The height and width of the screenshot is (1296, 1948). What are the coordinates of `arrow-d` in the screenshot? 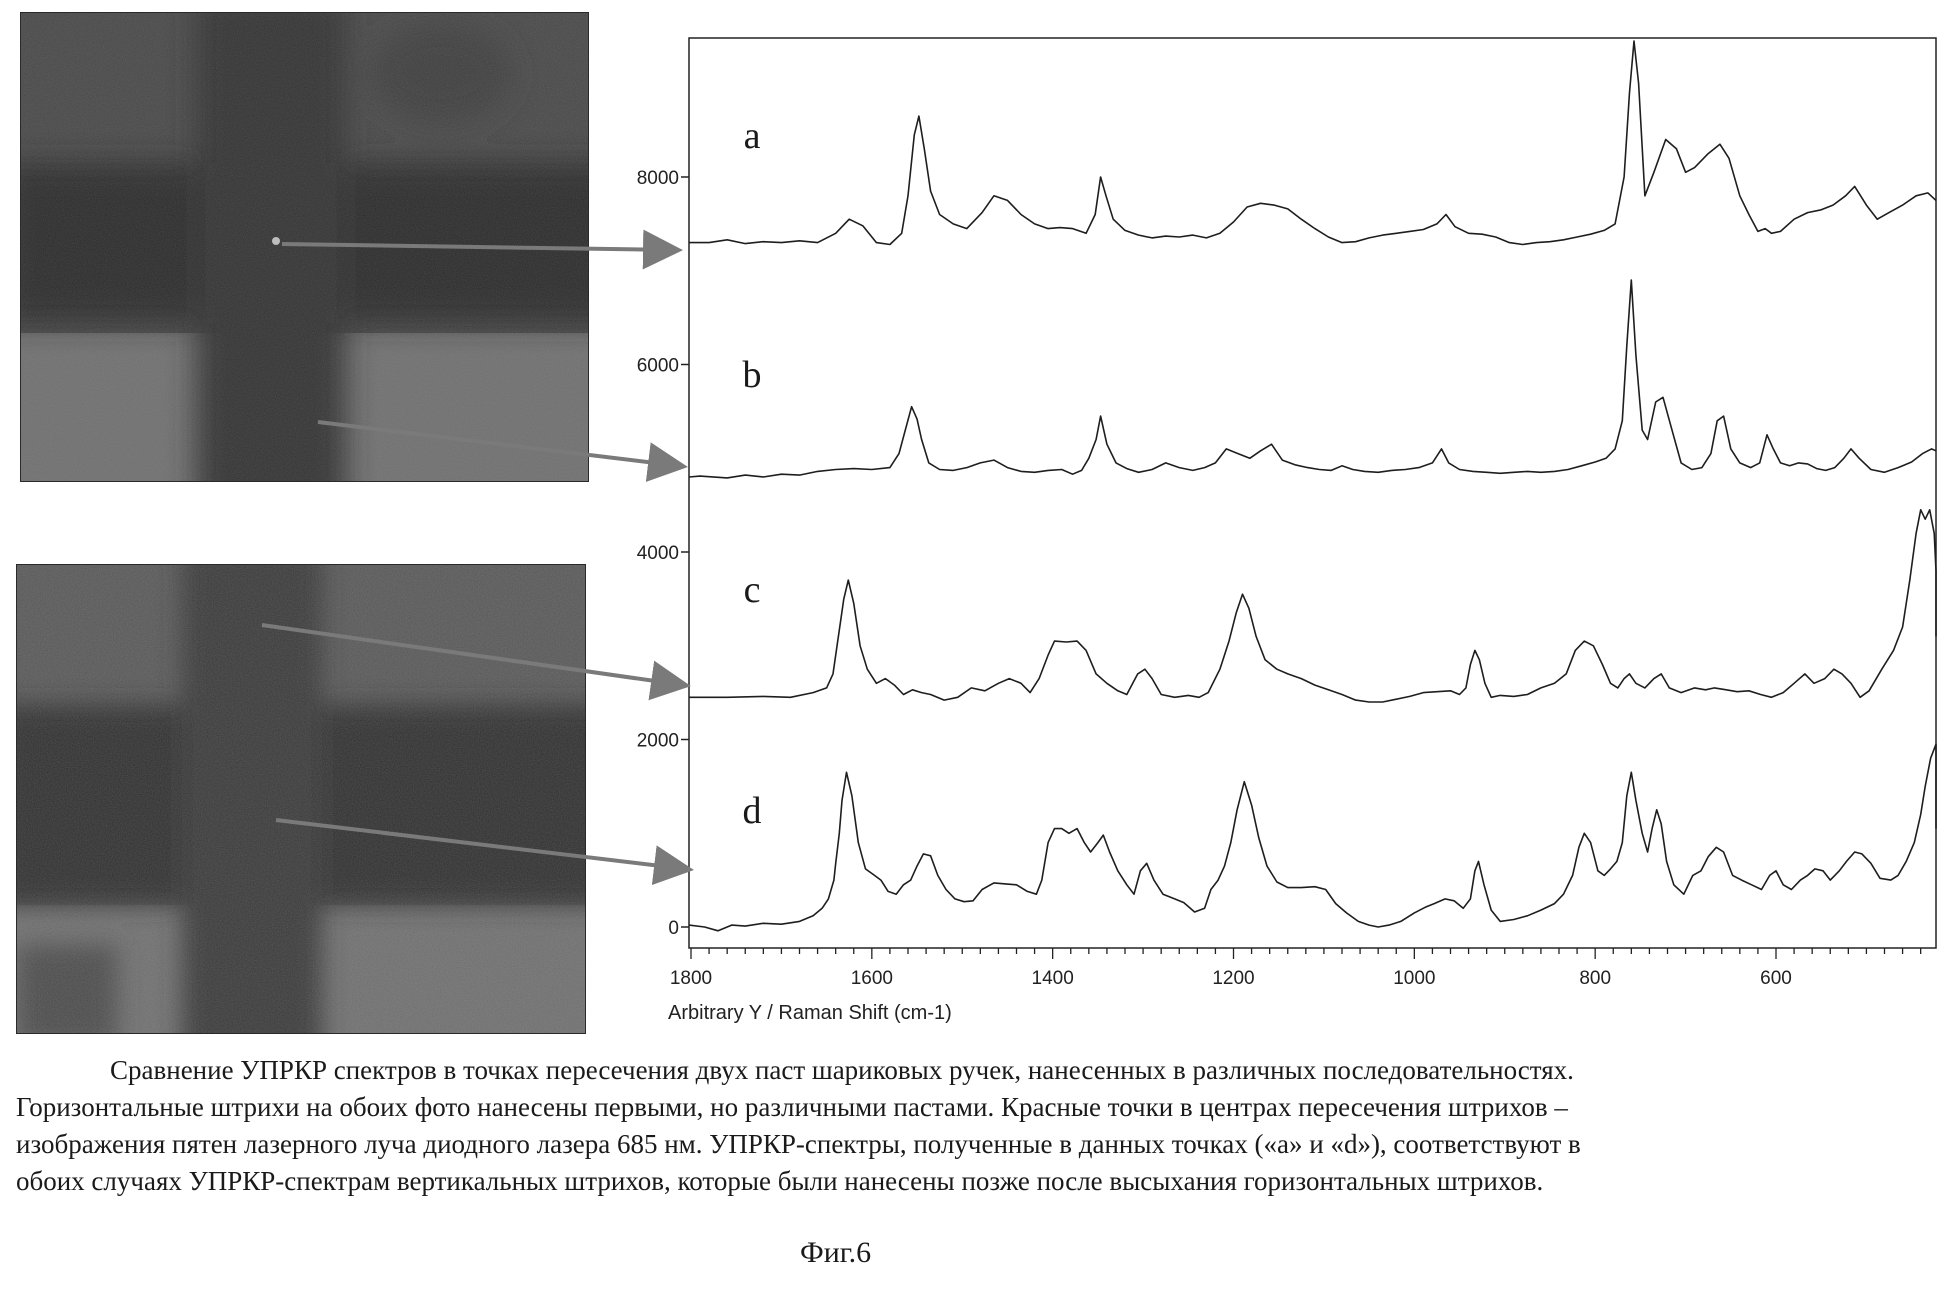 It's located at (481, 844).